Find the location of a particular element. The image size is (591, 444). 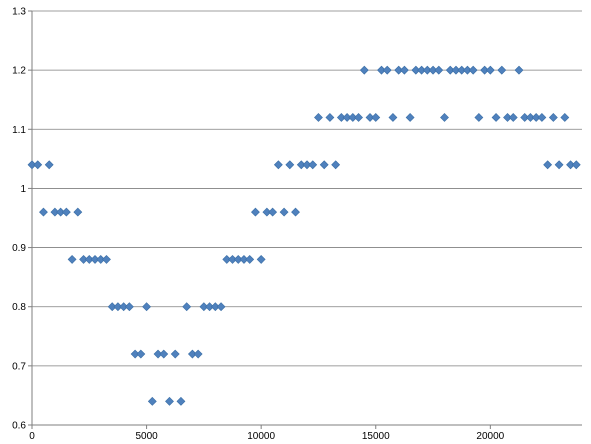

y-tick-label: 1.3 is located at coordinates (19, 12).